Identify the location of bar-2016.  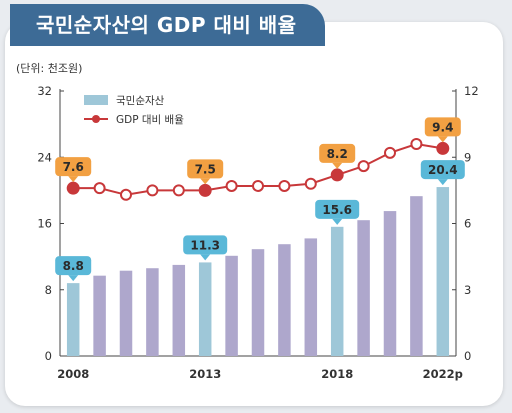
(284, 300).